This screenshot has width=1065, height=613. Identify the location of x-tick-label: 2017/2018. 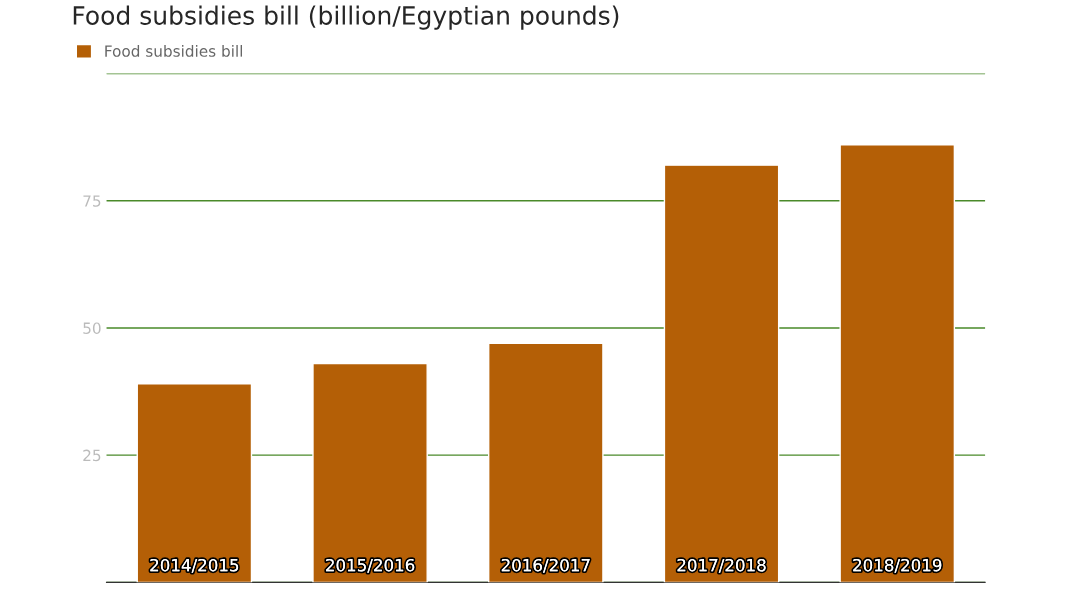
(721, 565).